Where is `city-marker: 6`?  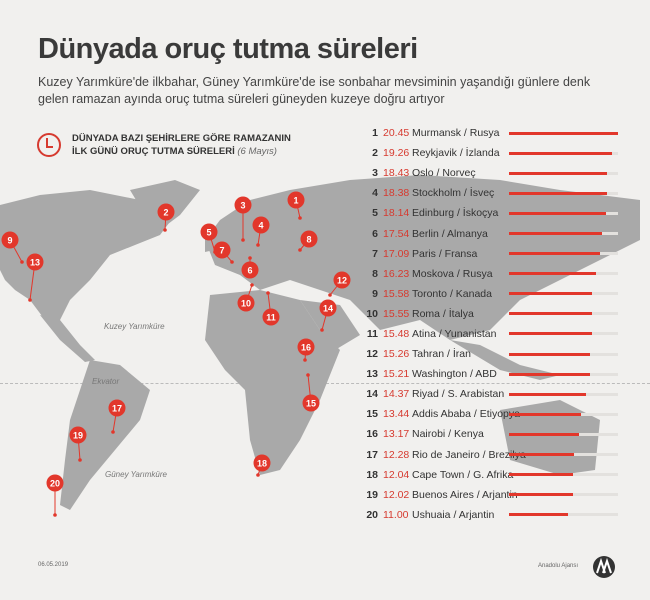 city-marker: 6 is located at coordinates (250, 267).